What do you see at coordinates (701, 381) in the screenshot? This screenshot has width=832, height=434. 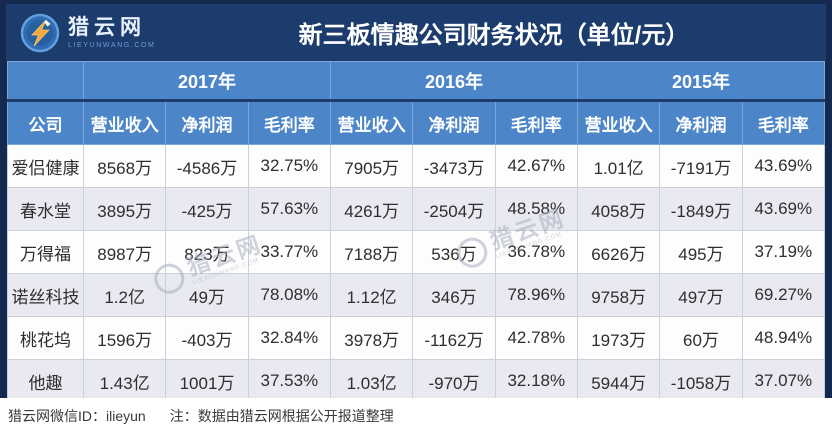 I see `value-cell: -1058万` at bounding box center [701, 381].